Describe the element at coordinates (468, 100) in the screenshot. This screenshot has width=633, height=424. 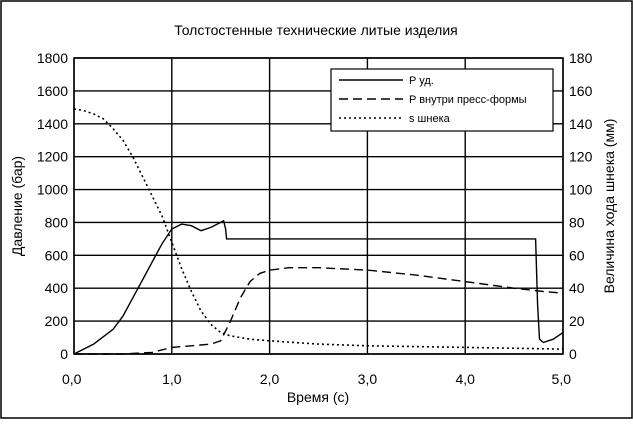
I see `legend-label-2: P внутри пресс-формы` at that location.